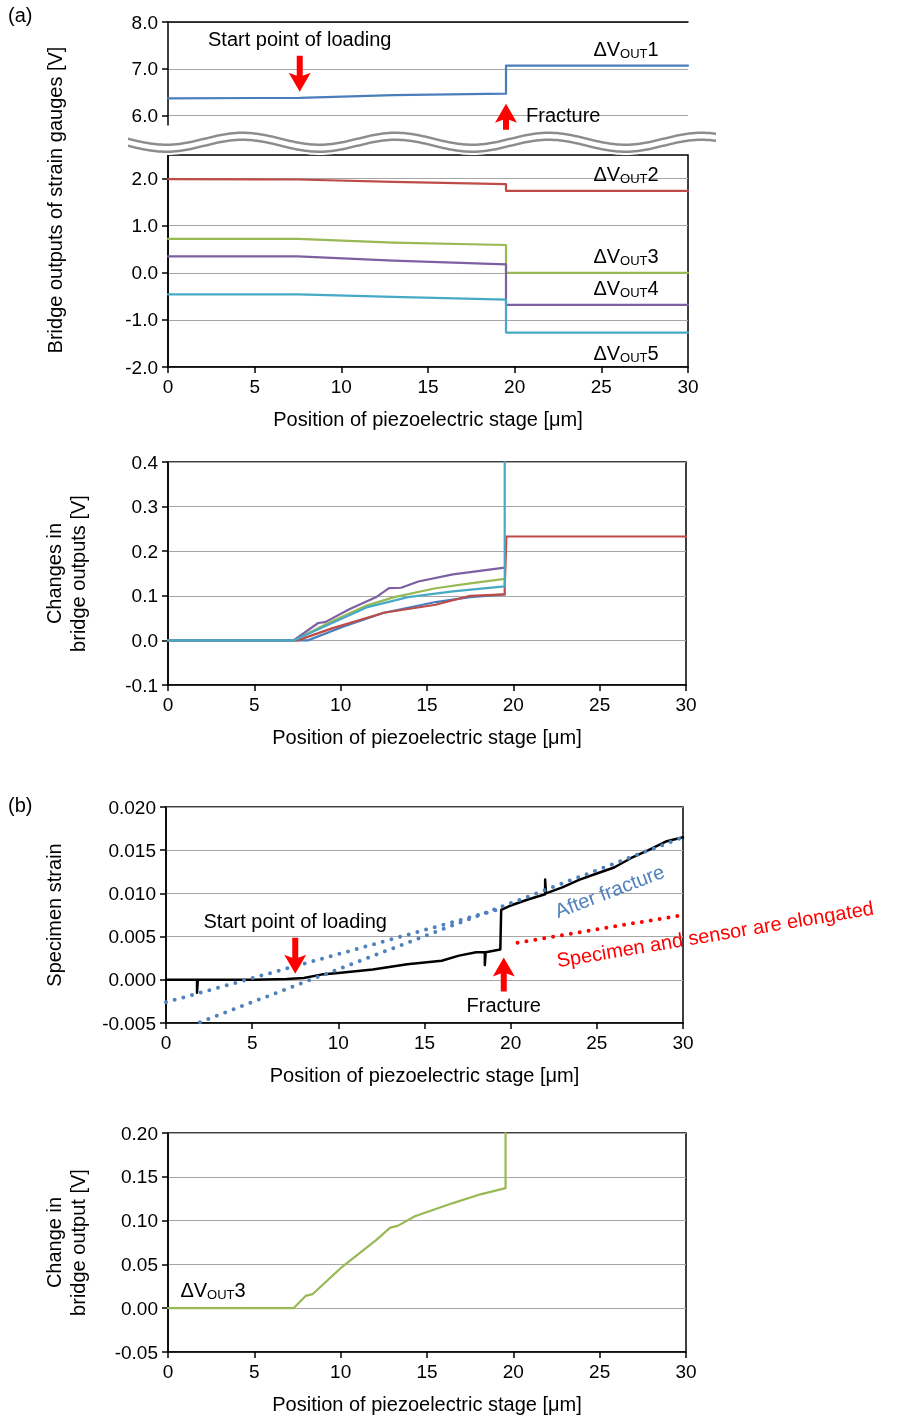 The height and width of the screenshot is (1428, 897). What do you see at coordinates (144, 226) in the screenshot?
I see `y-tick-label: 1.0` at bounding box center [144, 226].